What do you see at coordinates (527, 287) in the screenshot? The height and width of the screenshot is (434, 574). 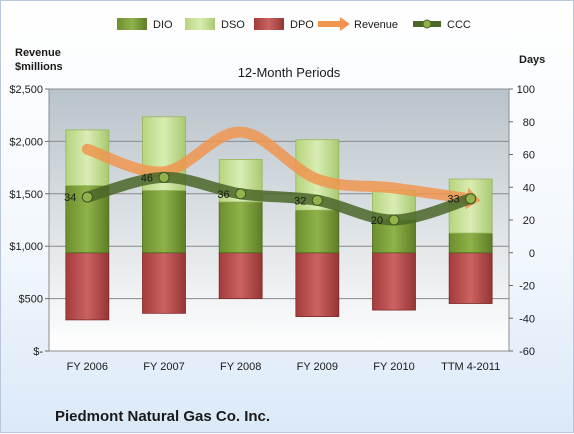 I see `right-tick-label: -20` at bounding box center [527, 287].